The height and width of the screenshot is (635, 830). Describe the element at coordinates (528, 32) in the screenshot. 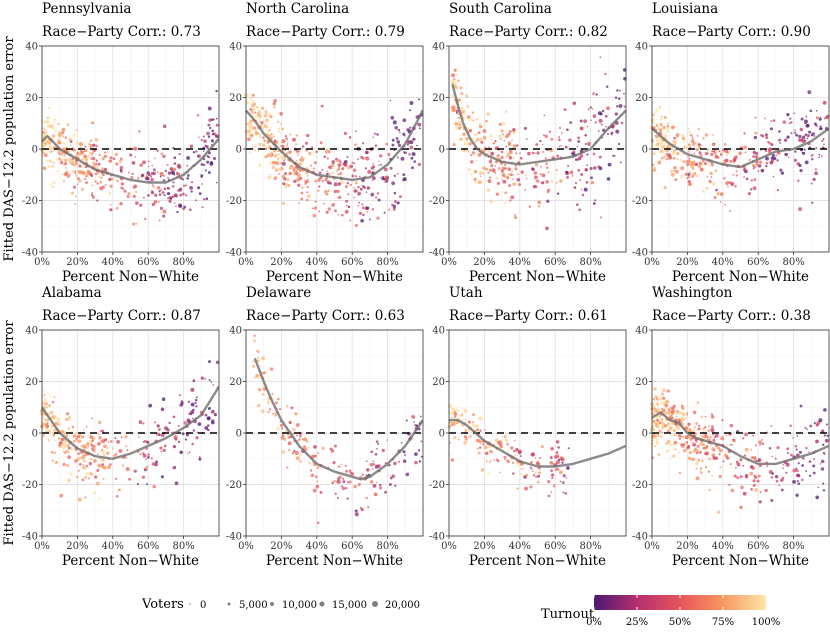

I see `panel-subtitle: Race−Party Corr.: 0.82` at that location.